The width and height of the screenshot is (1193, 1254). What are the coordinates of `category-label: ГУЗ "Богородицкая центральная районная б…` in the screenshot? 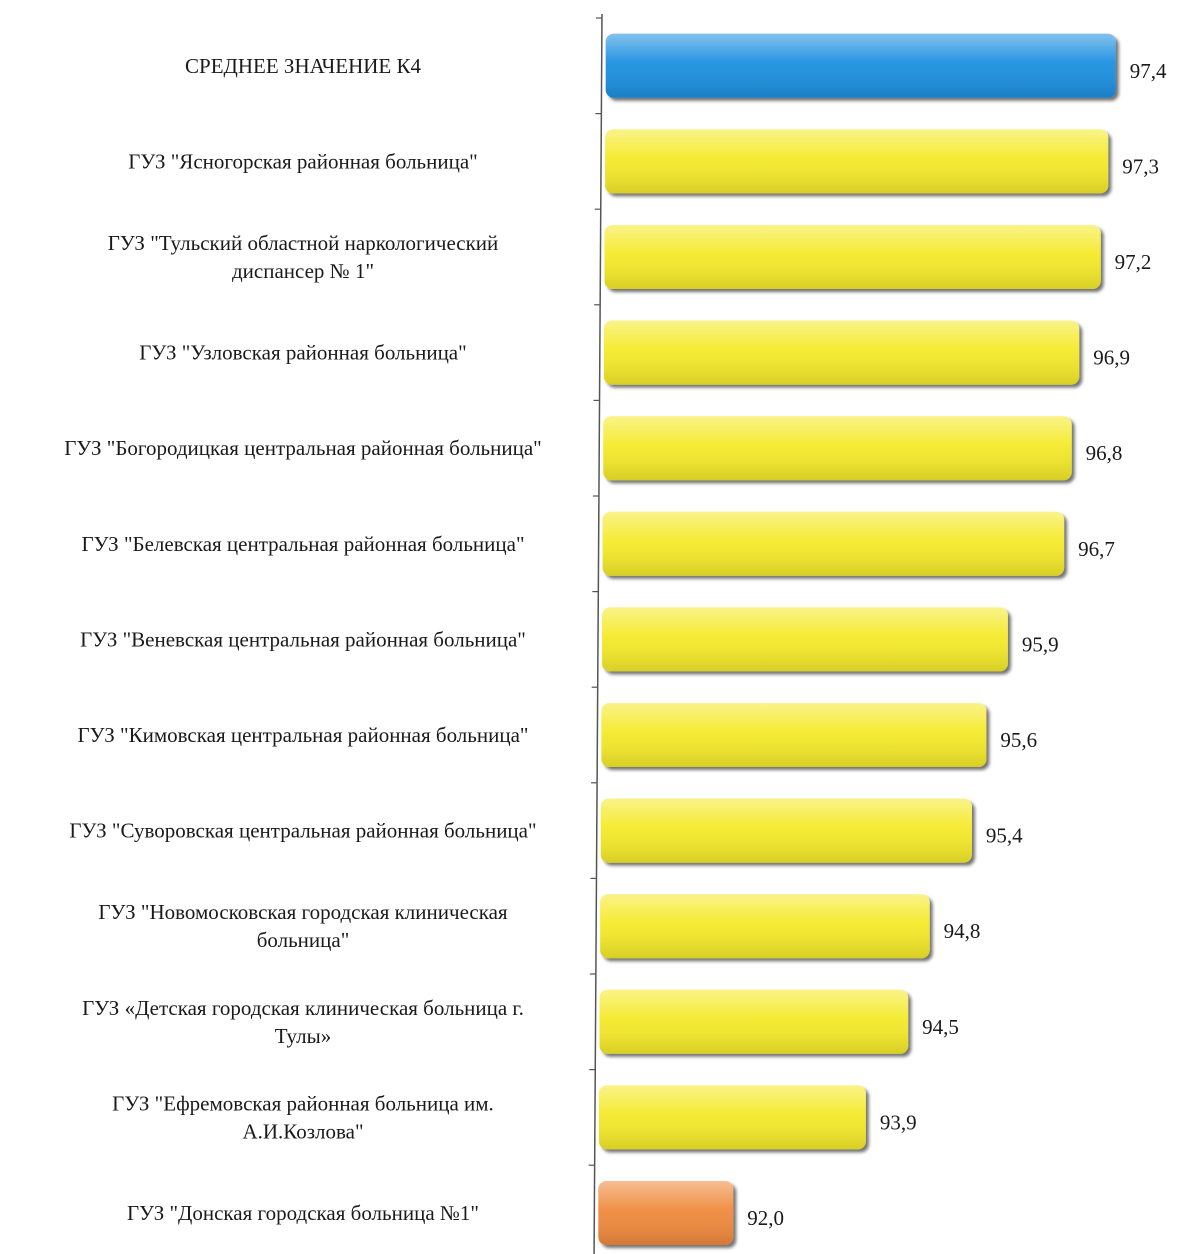 It's located at (303, 448).